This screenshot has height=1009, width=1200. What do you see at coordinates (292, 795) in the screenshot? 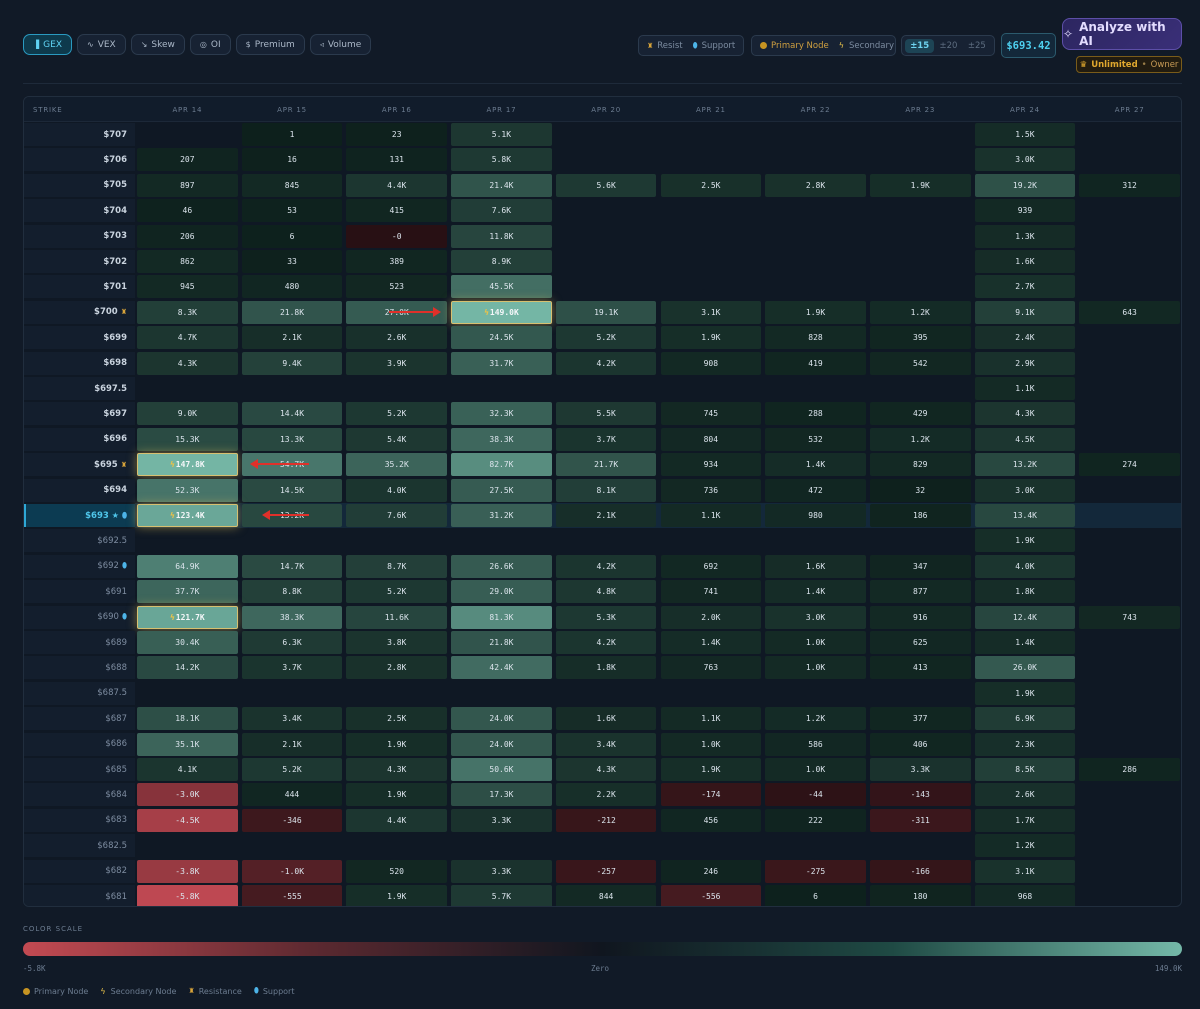
I see `heatmap-cell: 444` at bounding box center [292, 795].